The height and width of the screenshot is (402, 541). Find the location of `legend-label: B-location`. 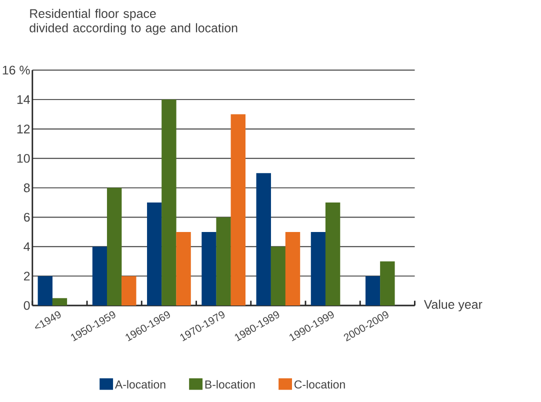

legend-label: B-location is located at coordinates (230, 384).